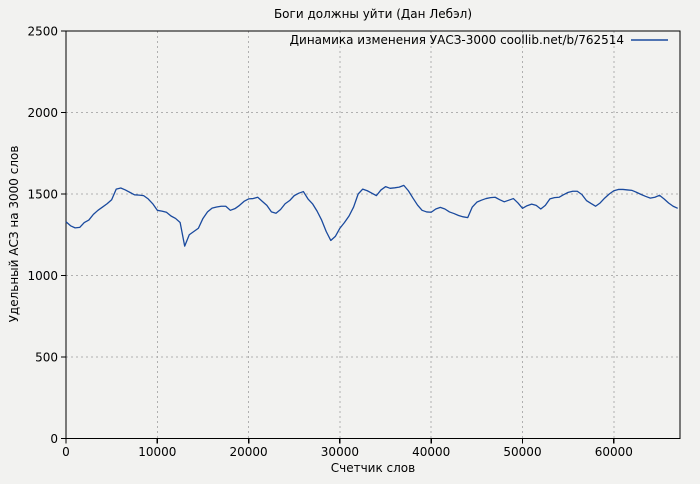 The width and height of the screenshot is (700, 484). Describe the element at coordinates (42, 32) in the screenshot. I see `y-tick-label: 2500` at that location.